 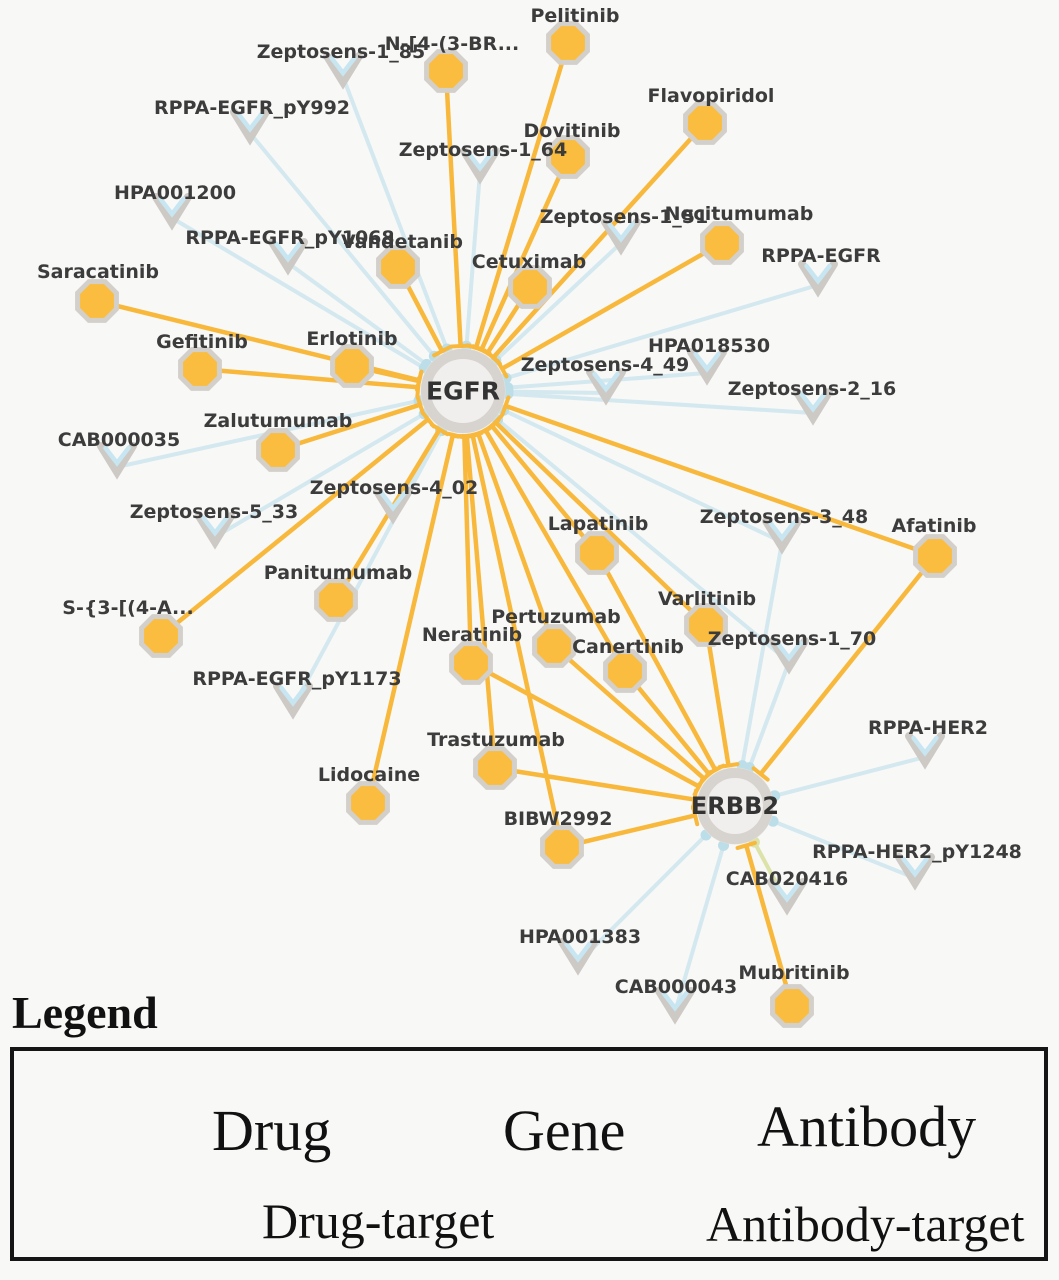 I want to click on edge-rppa_her2-erbb2, so click(x=847, y=778).